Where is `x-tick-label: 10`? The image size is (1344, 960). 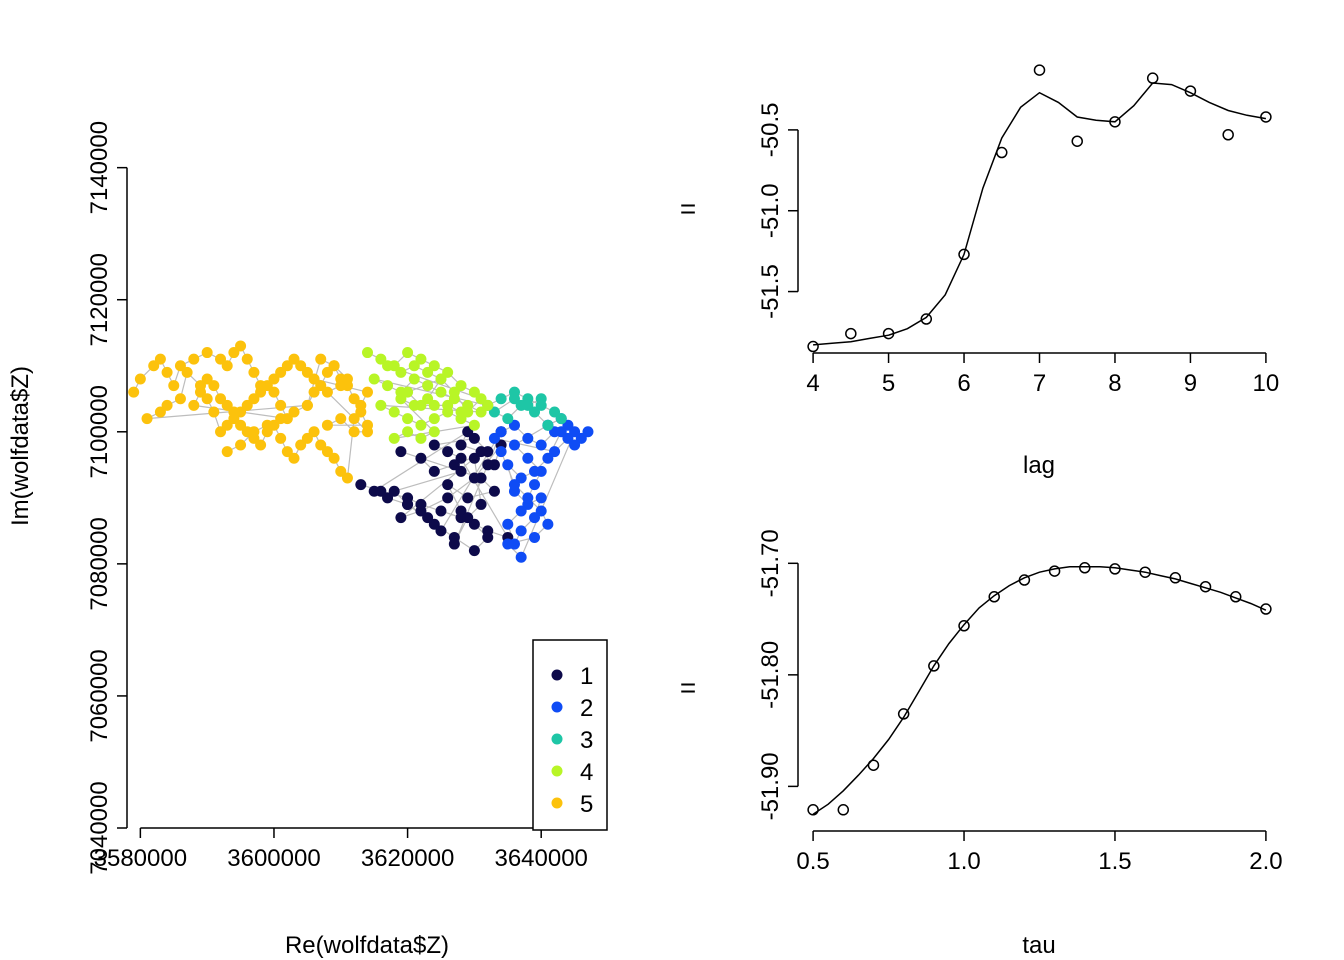 x-tick-label: 10 is located at coordinates (1266, 383).